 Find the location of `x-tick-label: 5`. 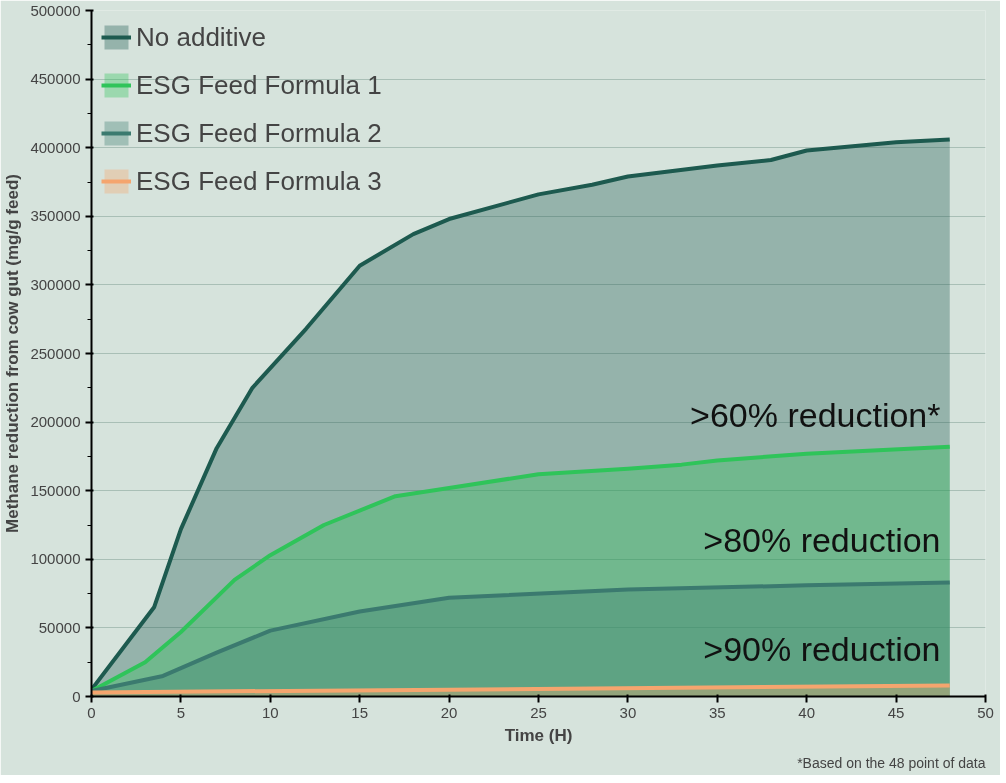

x-tick-label: 5 is located at coordinates (181, 712).